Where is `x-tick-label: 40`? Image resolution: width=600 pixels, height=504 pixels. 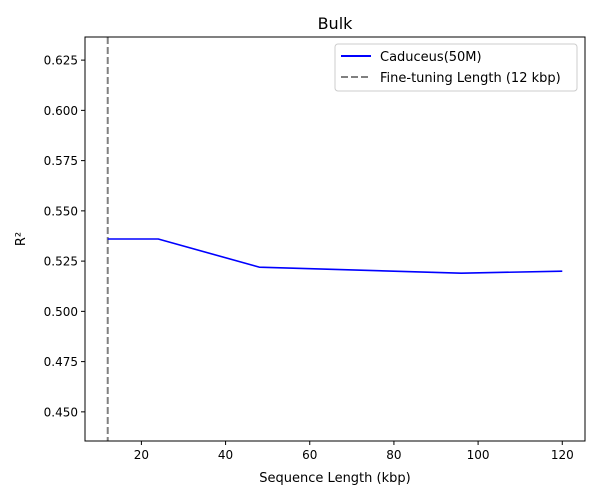
x-tick-label: 40 is located at coordinates (225, 455).